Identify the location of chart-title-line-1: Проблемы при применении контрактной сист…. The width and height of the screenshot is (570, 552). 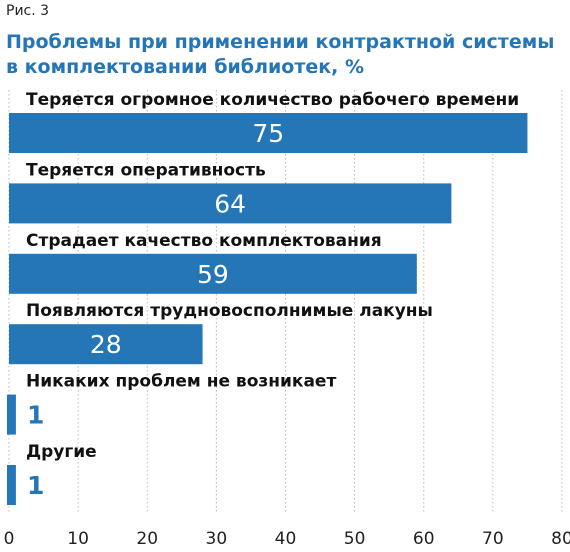
(280, 42).